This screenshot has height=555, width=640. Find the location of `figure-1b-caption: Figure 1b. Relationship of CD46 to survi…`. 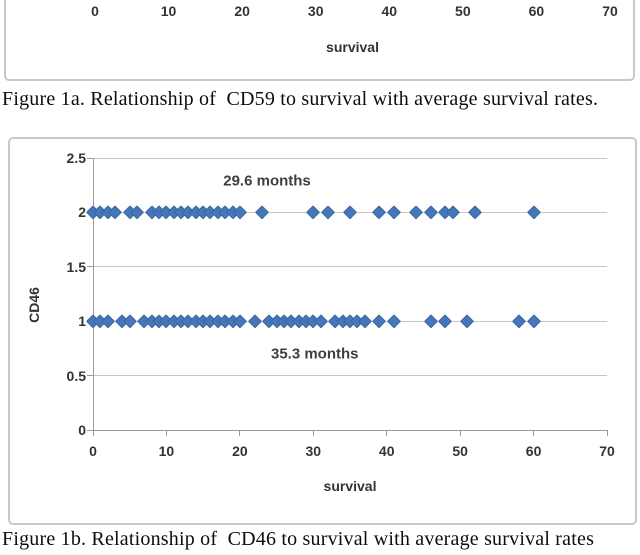

figure-1b-caption: Figure 1b. Relationship of CD46 to survi… is located at coordinates (298, 539).